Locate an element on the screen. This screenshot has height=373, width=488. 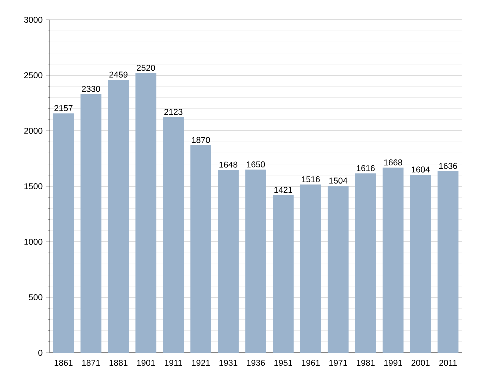
data-label: 1870 is located at coordinates (201, 140).